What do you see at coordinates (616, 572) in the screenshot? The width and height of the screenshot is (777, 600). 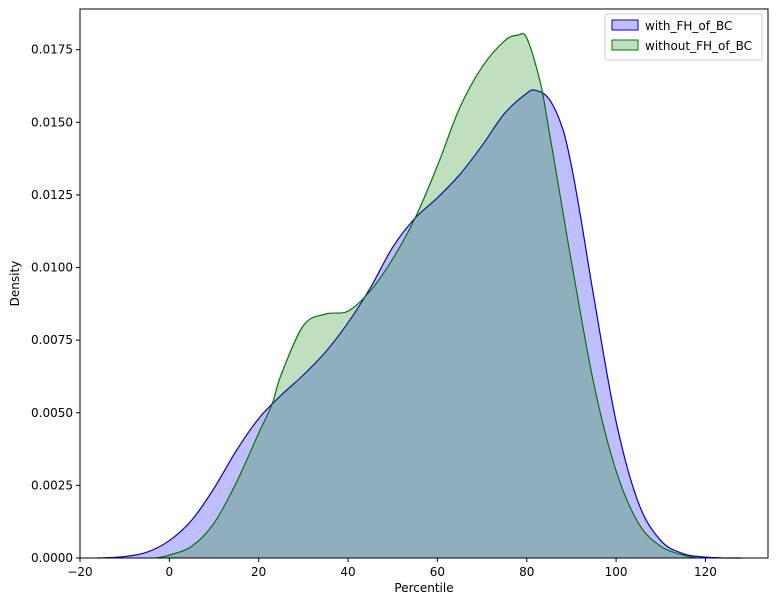 I see `x-tick-label: 100` at bounding box center [616, 572].